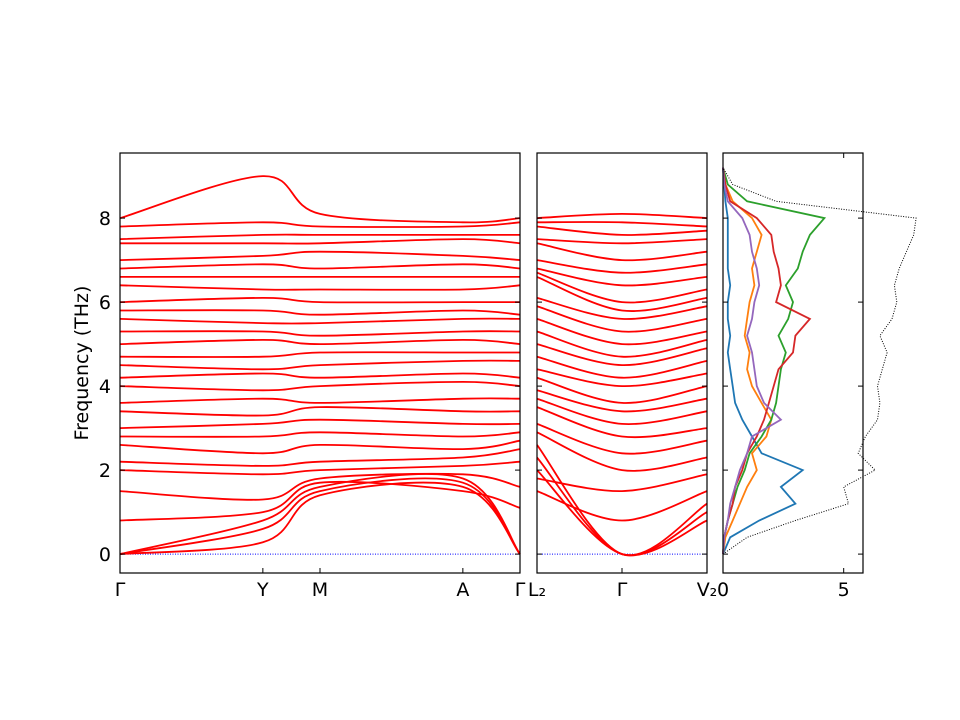 The width and height of the screenshot is (960, 720). I want to click on y-tick-label: 6, so click(105, 303).